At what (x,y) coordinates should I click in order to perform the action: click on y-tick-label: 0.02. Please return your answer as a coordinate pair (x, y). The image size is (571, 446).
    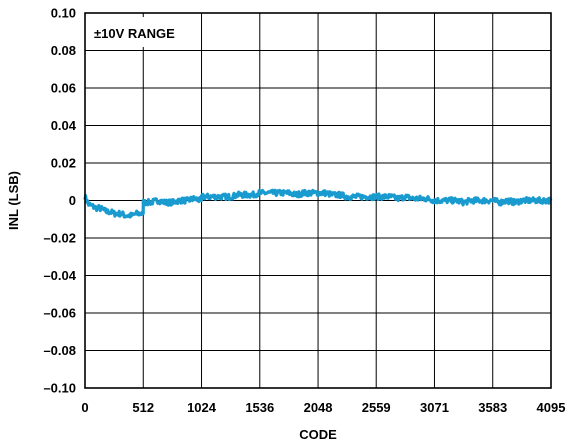
    Looking at the image, I should click on (63, 163).